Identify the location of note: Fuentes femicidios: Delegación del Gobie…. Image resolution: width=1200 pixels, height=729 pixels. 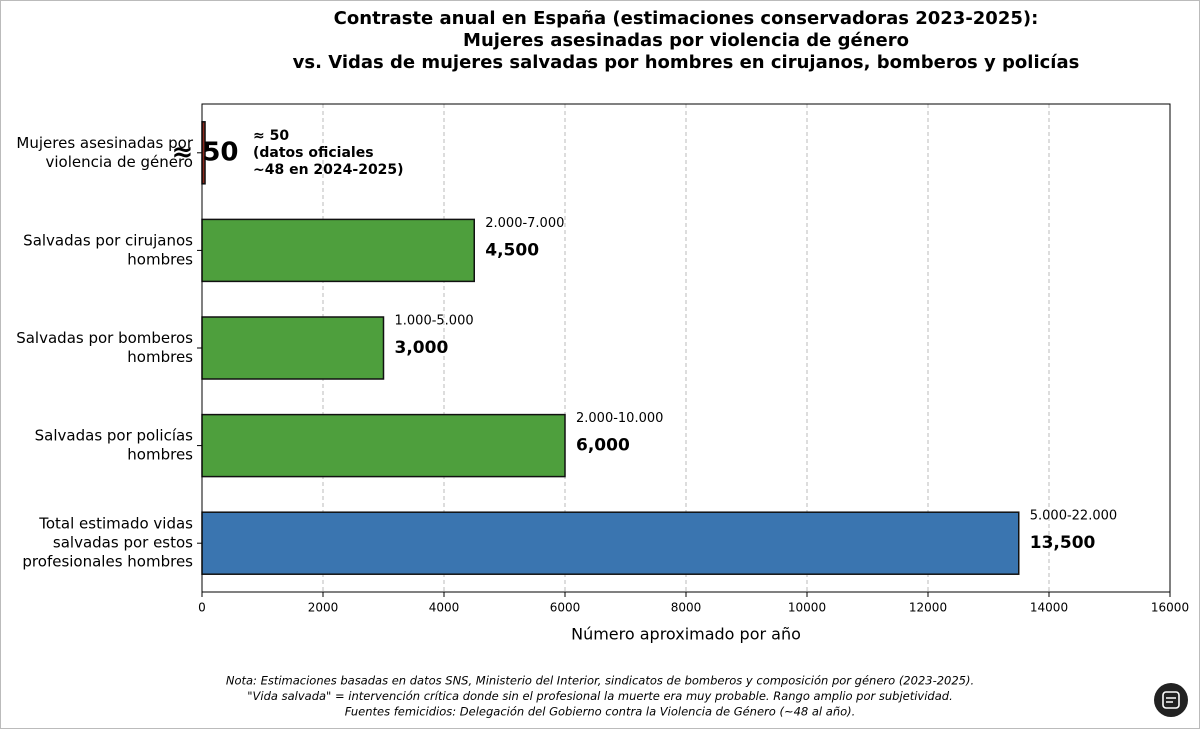
(600, 712).